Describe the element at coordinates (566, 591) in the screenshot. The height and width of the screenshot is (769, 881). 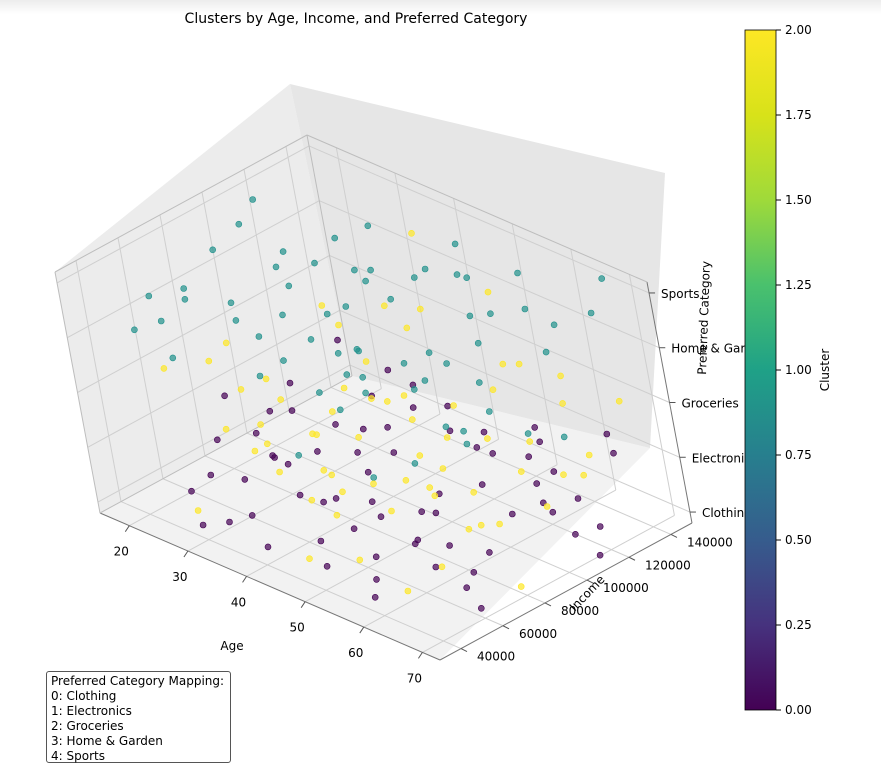
I see `y-axis-line` at that location.